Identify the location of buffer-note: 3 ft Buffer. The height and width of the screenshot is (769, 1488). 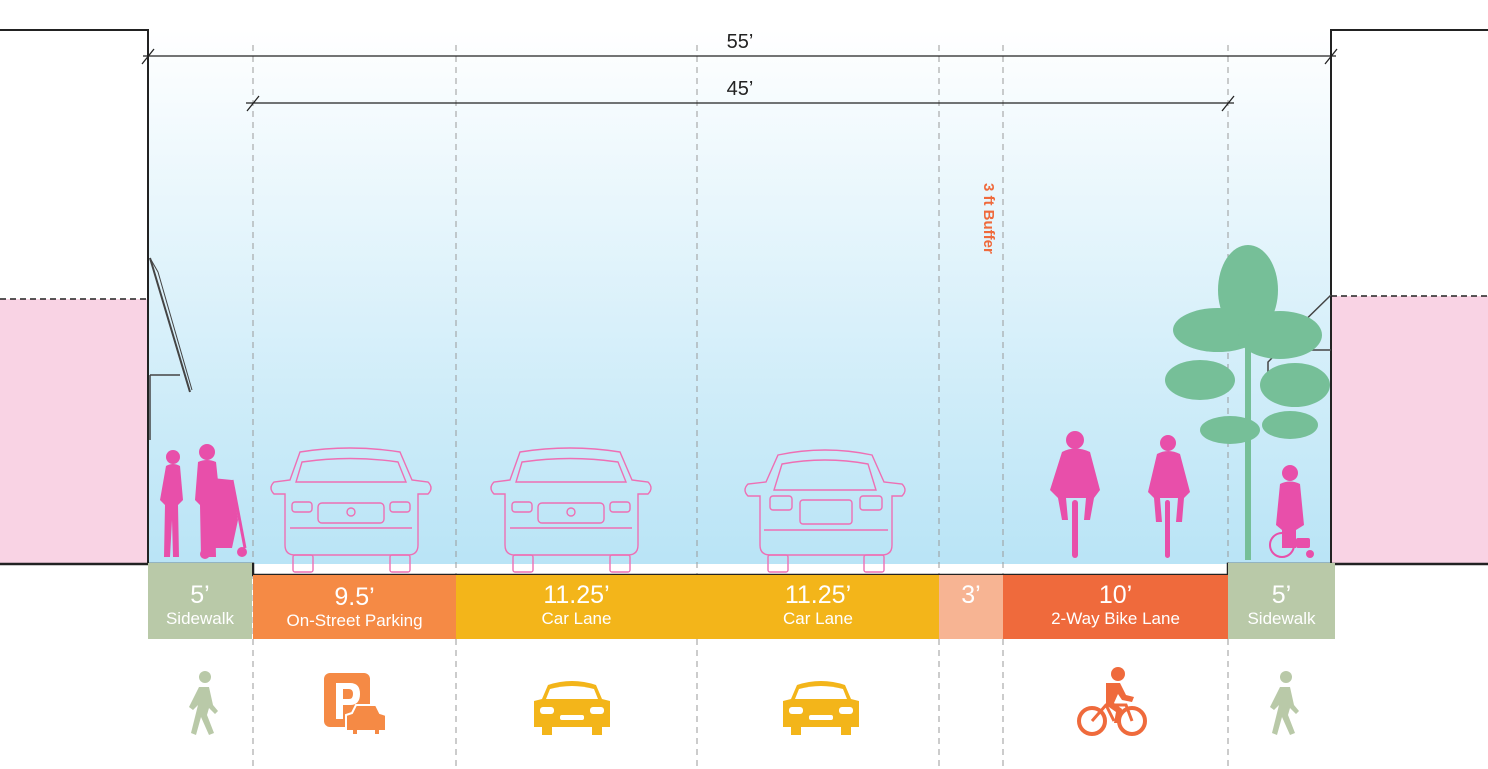
(988, 218).